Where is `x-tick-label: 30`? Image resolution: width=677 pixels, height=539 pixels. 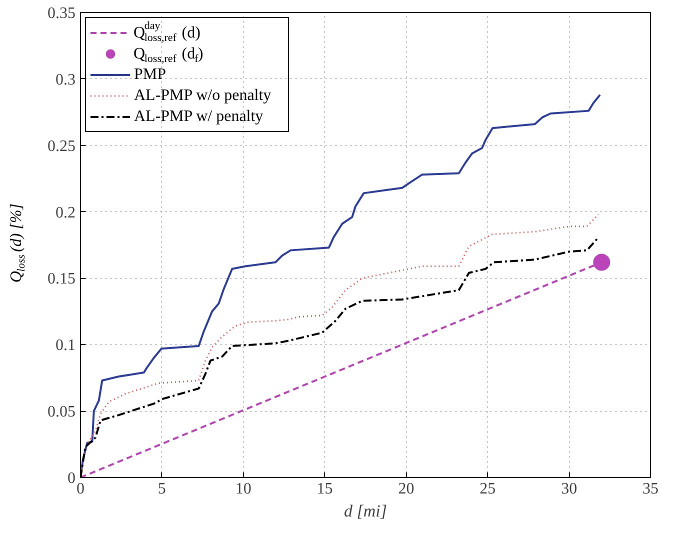 x-tick-label: 30 is located at coordinates (569, 489).